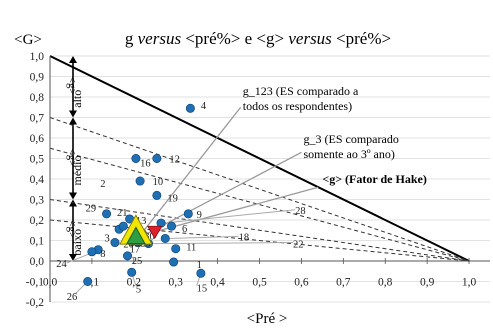 This screenshot has width=493, height=329. Describe the element at coordinates (301, 283) in the screenshot. I see `x-tick-label: 0,6` at that location.